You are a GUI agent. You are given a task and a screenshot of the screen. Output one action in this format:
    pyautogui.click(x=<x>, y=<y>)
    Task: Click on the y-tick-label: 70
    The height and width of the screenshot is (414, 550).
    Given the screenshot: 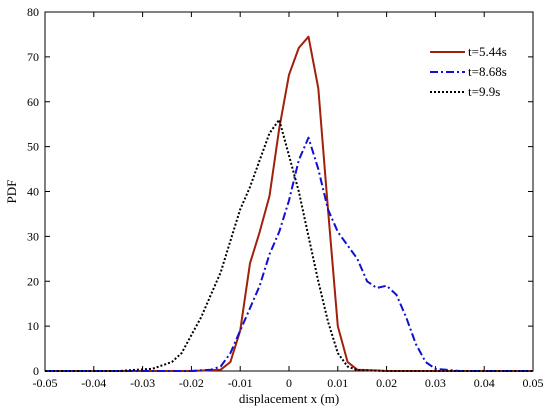 What is the action you would take?
    pyautogui.click(x=33, y=57)
    